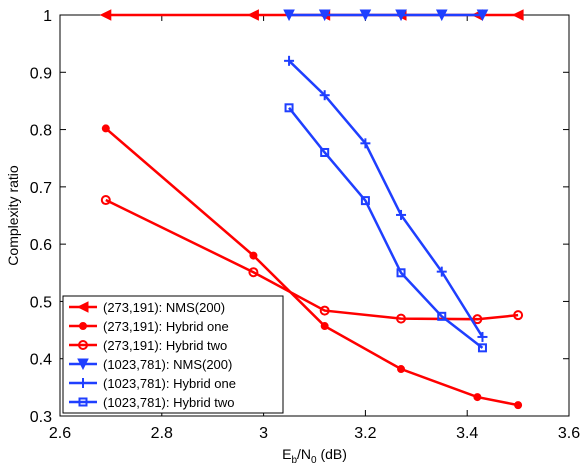 The width and height of the screenshot is (581, 467). Describe the element at coordinates (41, 73) in the screenshot. I see `y-tick-label: 0.9` at that location.